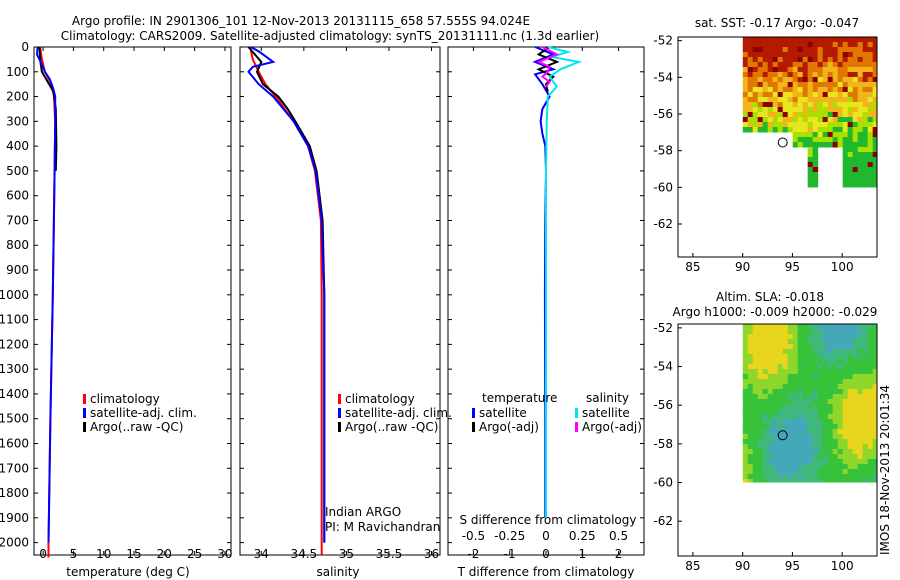  Describe the element at coordinates (842, 566) in the screenshot. I see `sla-xtick-label: 100` at that location.